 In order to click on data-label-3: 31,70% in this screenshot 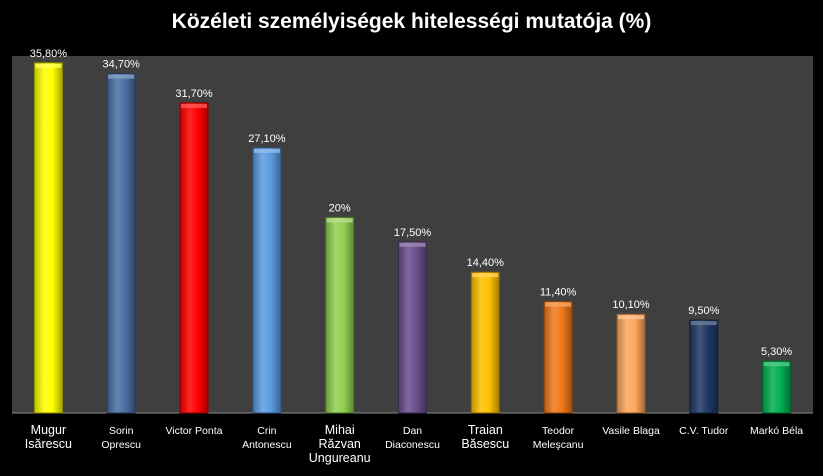, I will do `click(194, 94)`.